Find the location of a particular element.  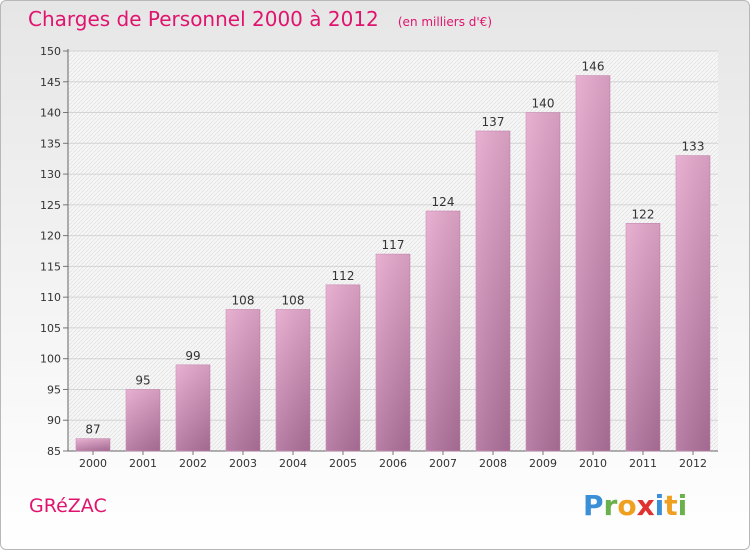

value-label: 99 is located at coordinates (192, 356).